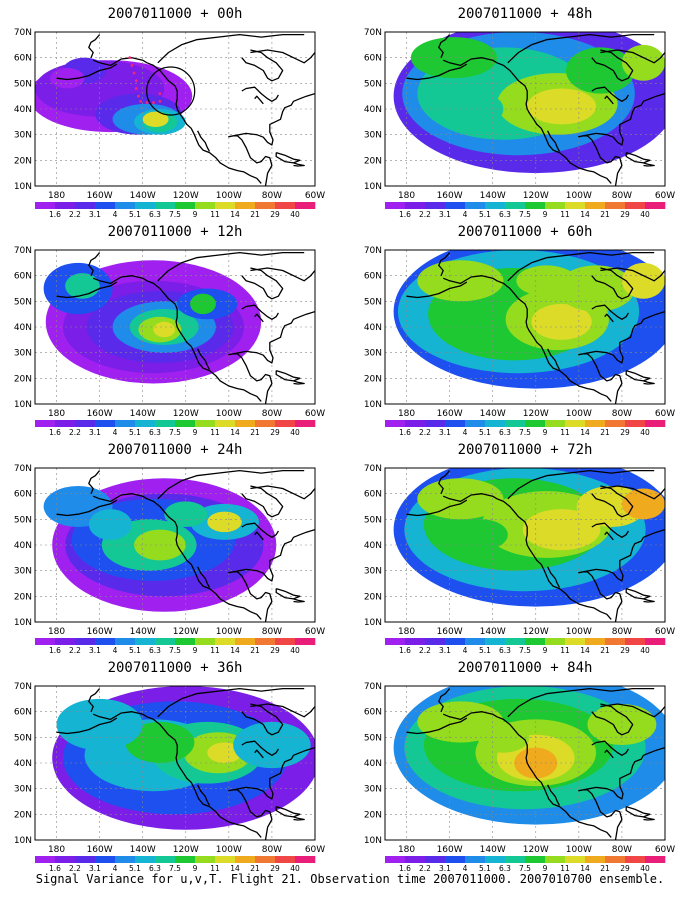  I want to click on colorbar-level: 11, so click(215, 432).